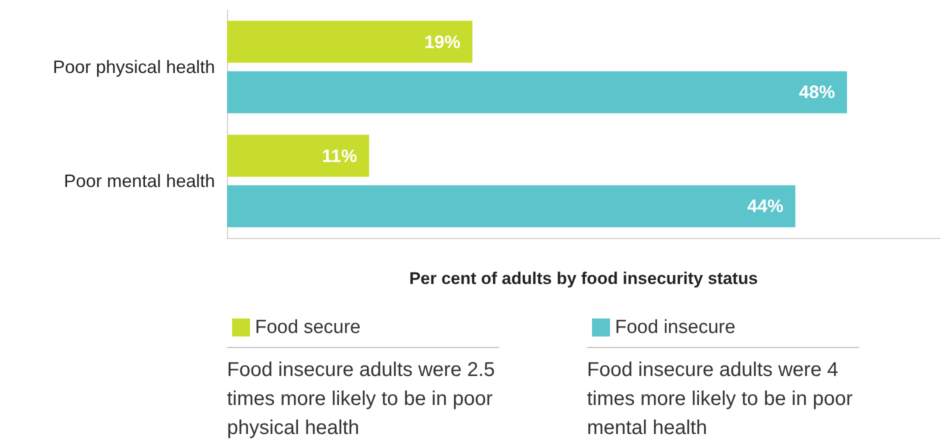  What do you see at coordinates (583, 278) in the screenshot?
I see `x-axis-title: Per cent of adults by food insecurity status` at bounding box center [583, 278].